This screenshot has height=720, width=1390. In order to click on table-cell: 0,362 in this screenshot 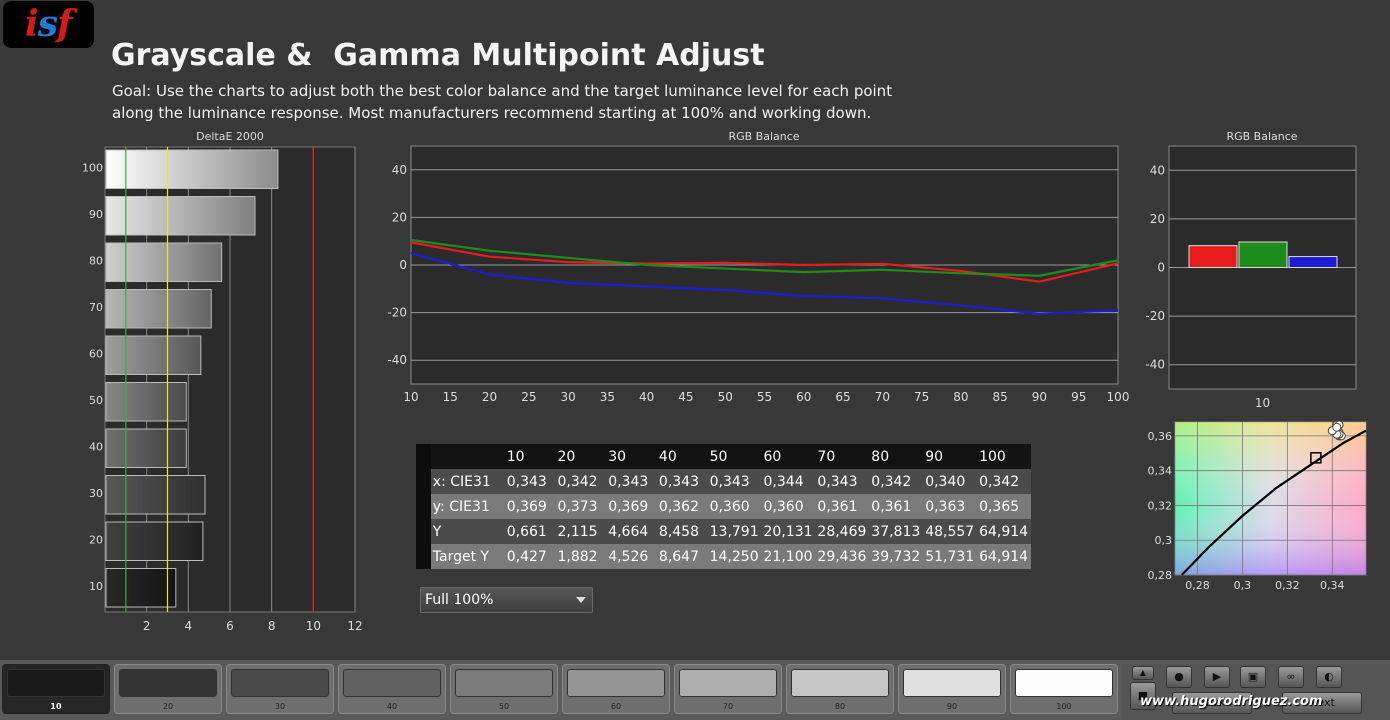, I will do `click(682, 506)`.